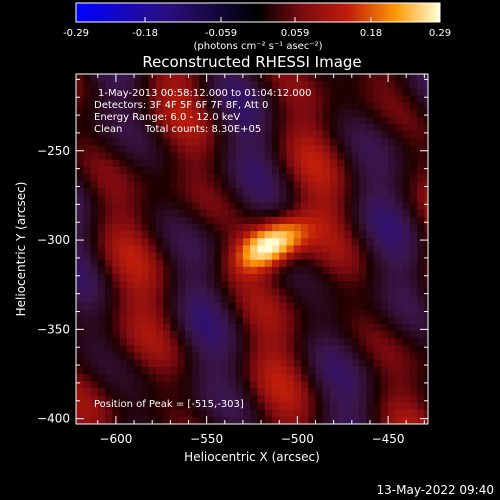 This screenshot has height=500, width=500. I want to click on colorbar-tick-label: -0.059, so click(221, 33).